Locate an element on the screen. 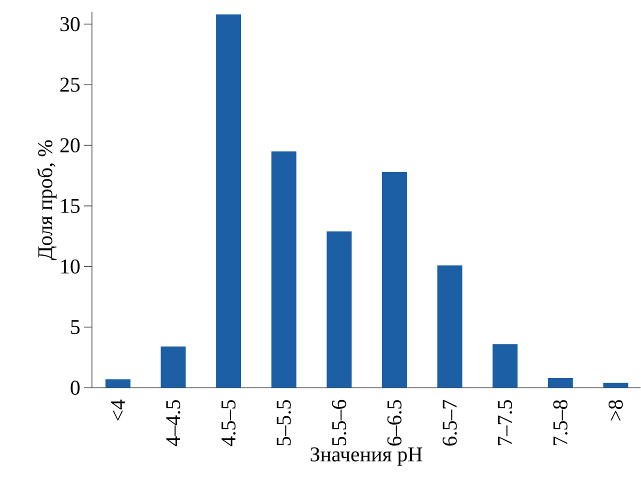  x-tick-label: 6.5–7 is located at coordinates (449, 423).